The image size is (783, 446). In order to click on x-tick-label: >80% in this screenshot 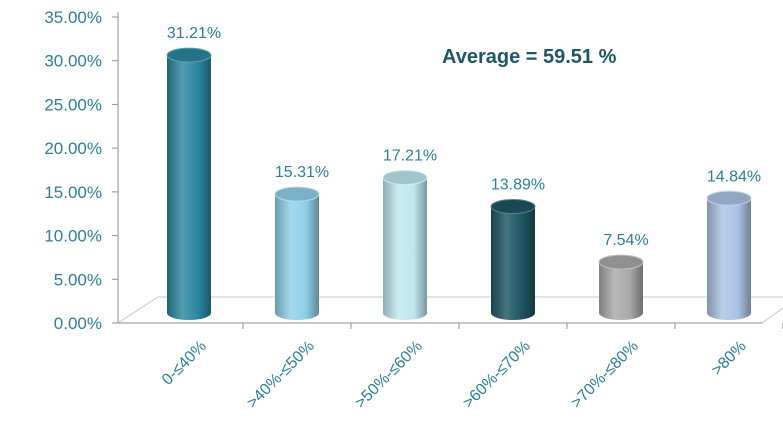, I will do `click(729, 358)`.